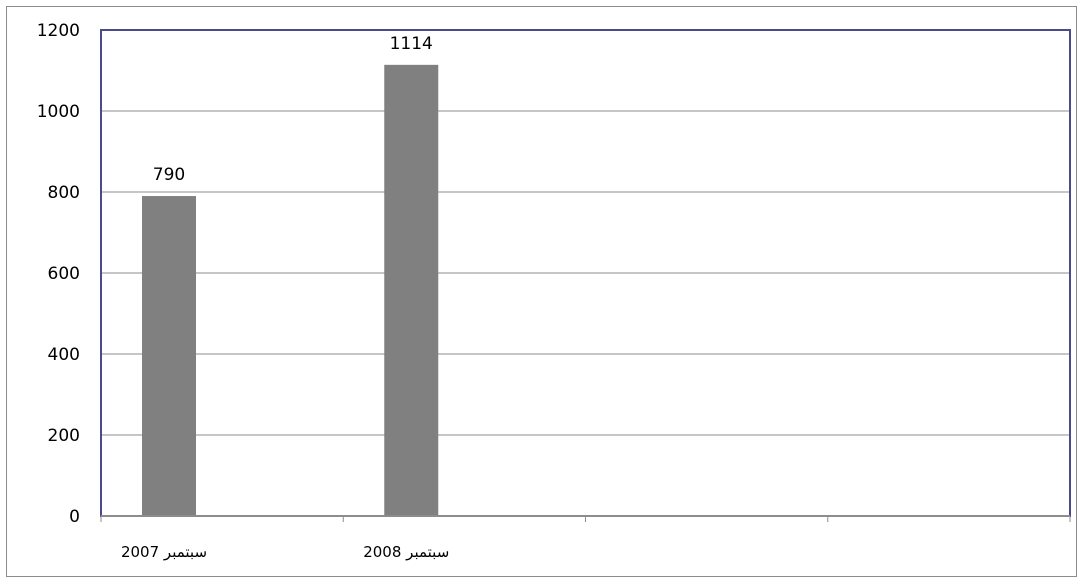 The image size is (1085, 584). I want to click on x-axis, so click(585, 518).